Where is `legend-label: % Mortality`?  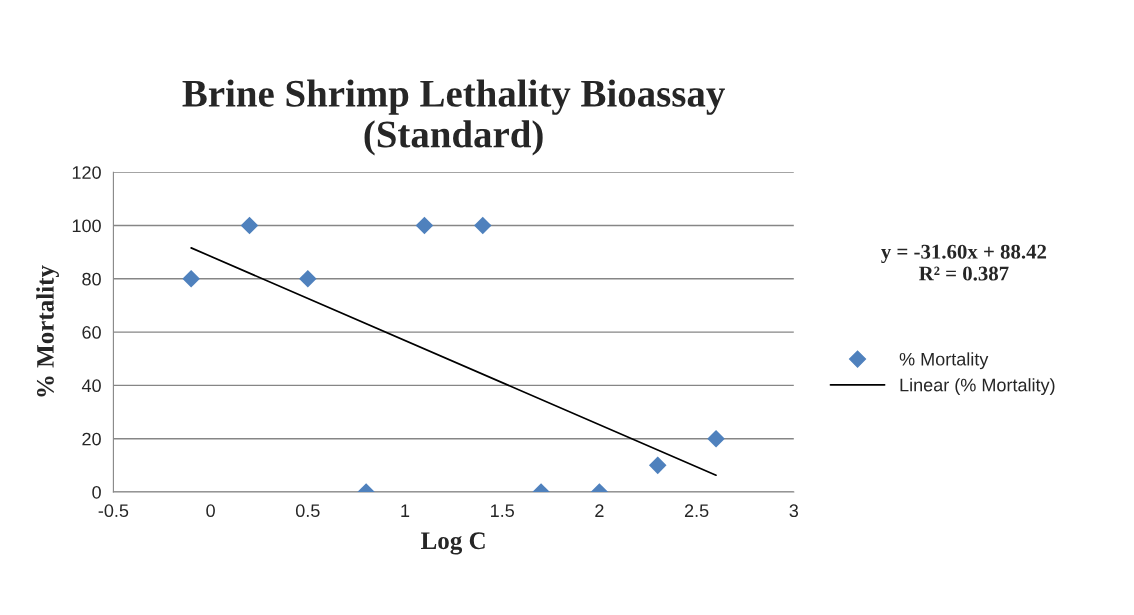
legend-label: % Mortality is located at coordinates (944, 361).